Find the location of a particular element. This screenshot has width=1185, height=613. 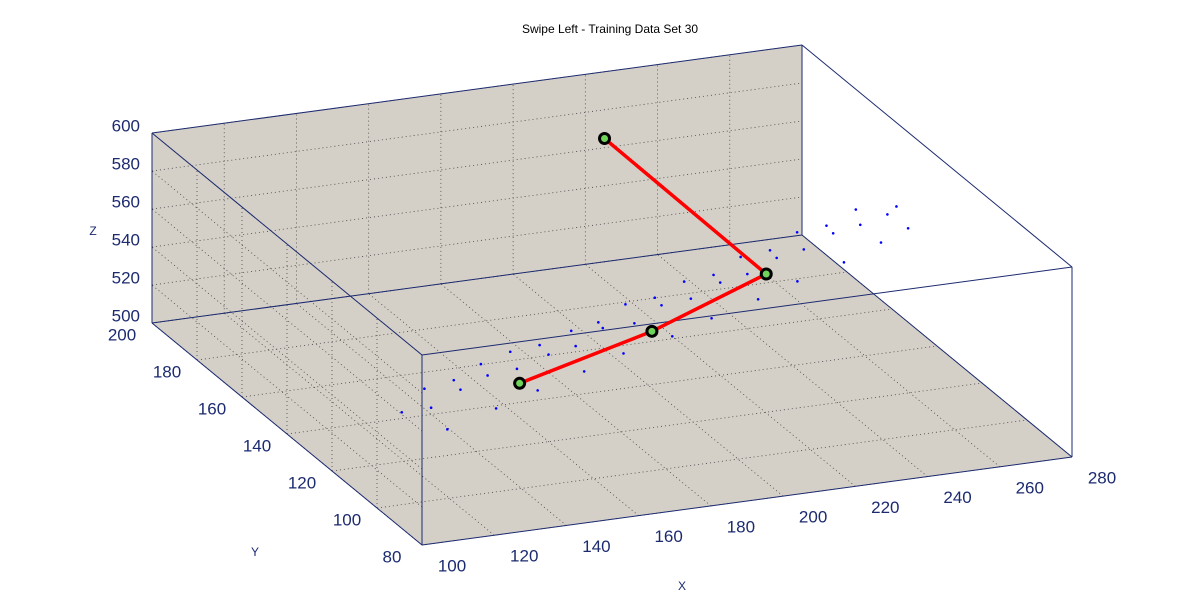

z-tick-label: 540 is located at coordinates (126, 239).